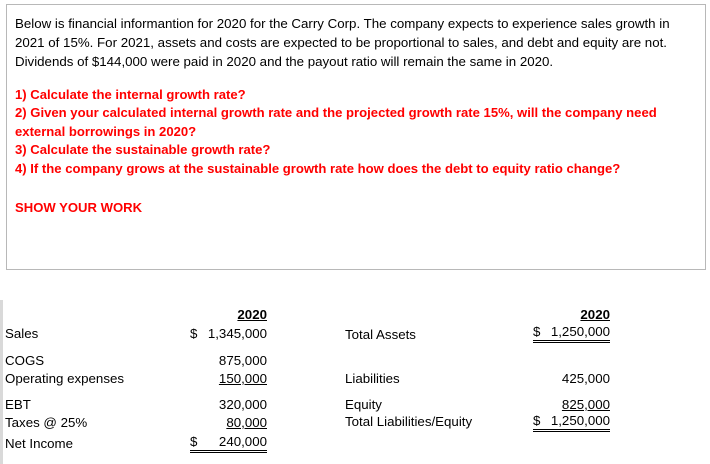 The image size is (710, 464). Describe the element at coordinates (585, 378) in the screenshot. I see `balance-value-liabilities: 425,000` at that location.